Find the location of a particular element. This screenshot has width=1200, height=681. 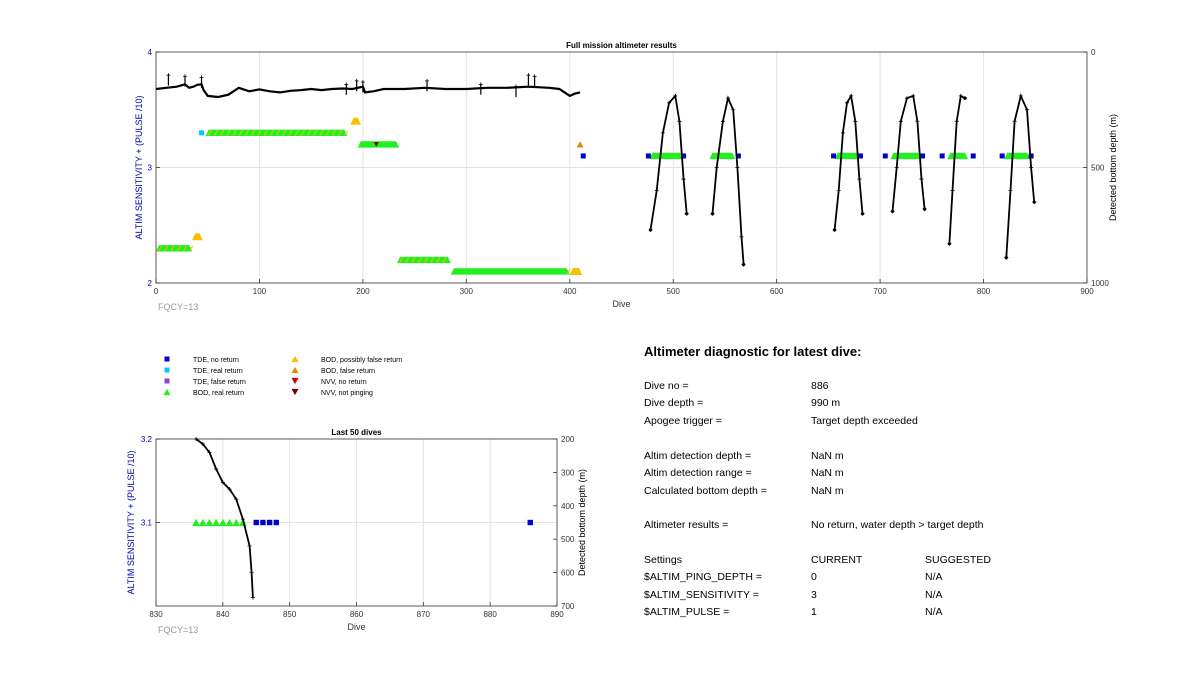

pulse-row: $ALTIM_PULSE = 1 N/A is located at coordinates (793, 612).